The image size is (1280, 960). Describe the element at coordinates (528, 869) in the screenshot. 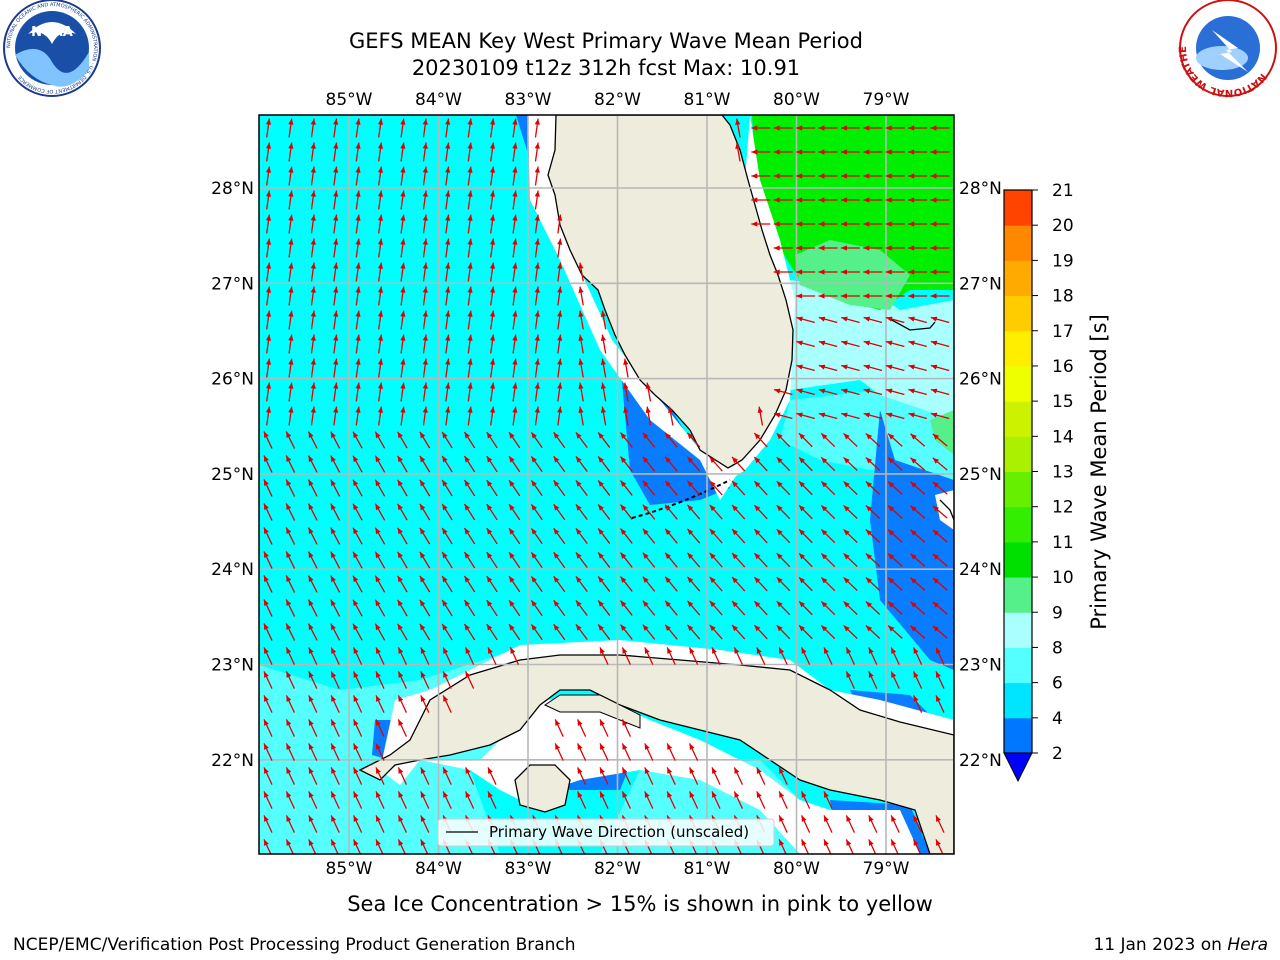

I see `bottom-lon-label: 83°W` at that location.